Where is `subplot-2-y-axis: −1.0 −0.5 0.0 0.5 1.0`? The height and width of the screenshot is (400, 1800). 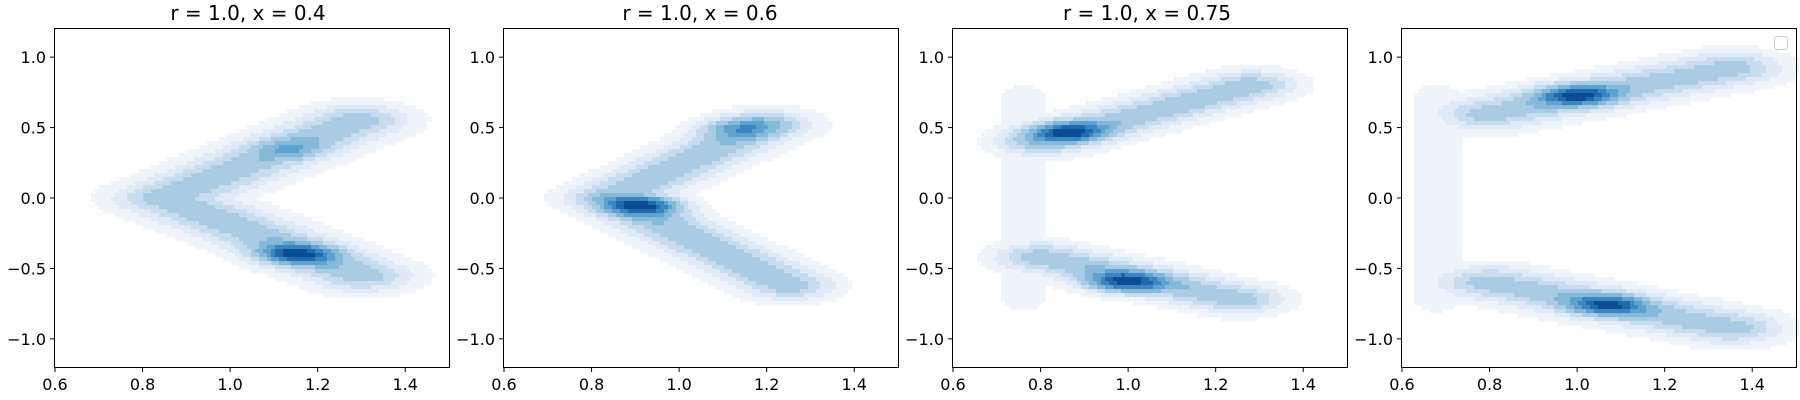
subplot-2-y-axis: −1.0 −0.5 0.0 0.5 1.0 is located at coordinates (480, 198).